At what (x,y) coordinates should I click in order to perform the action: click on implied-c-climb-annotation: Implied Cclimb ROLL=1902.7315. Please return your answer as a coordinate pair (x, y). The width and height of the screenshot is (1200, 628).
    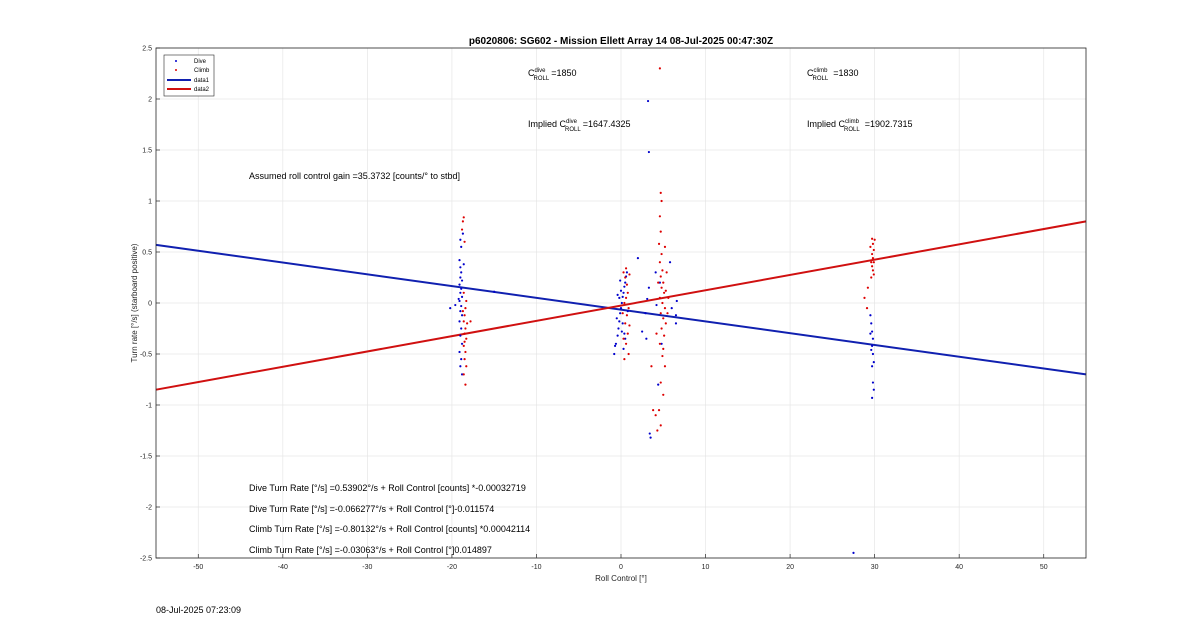
    Looking at the image, I should click on (860, 126).